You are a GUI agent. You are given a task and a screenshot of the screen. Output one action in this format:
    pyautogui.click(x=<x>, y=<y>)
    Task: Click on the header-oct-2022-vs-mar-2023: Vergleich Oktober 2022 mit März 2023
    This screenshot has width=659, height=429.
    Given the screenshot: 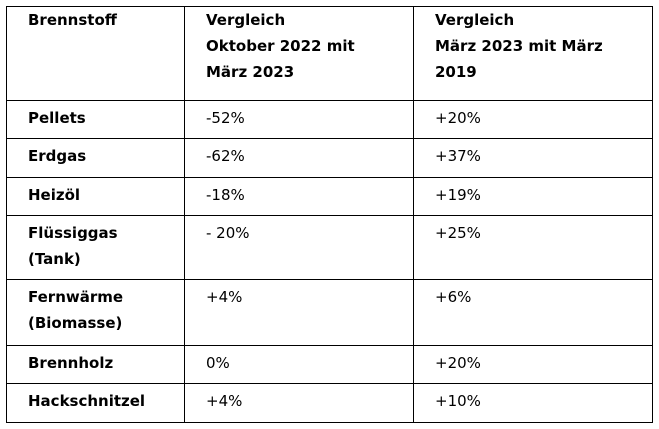 What is the action you would take?
    pyautogui.click(x=299, y=53)
    